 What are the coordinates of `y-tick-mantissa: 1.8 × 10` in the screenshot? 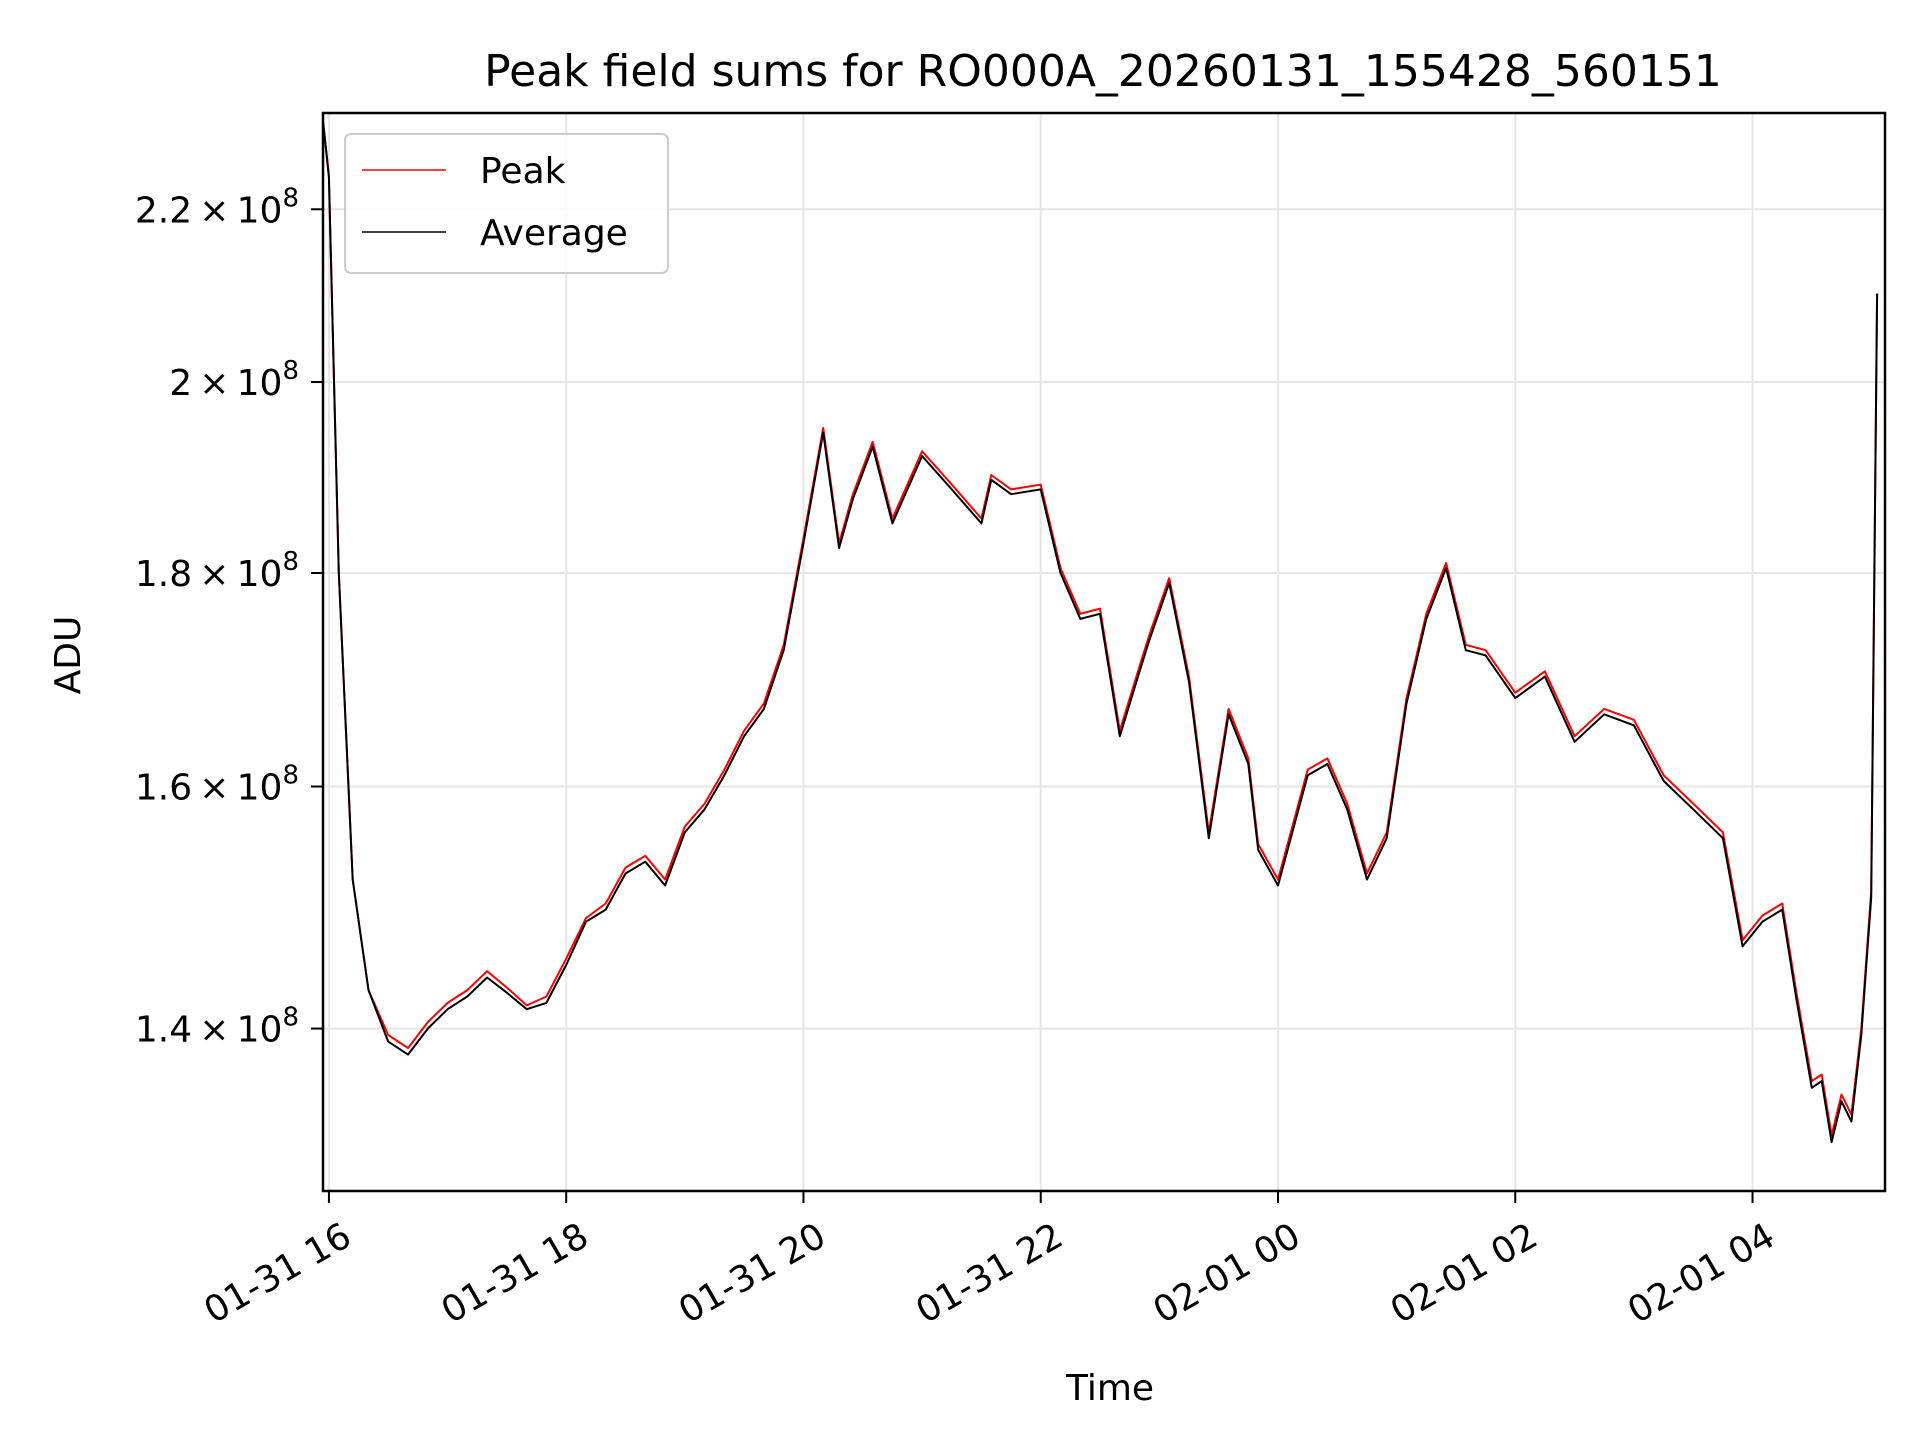 It's located at (209, 574).